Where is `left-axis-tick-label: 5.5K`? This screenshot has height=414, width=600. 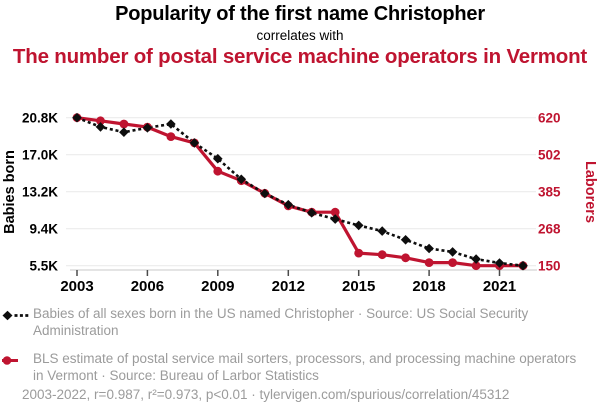 left-axis-tick-label: 5.5K is located at coordinates (43, 265).